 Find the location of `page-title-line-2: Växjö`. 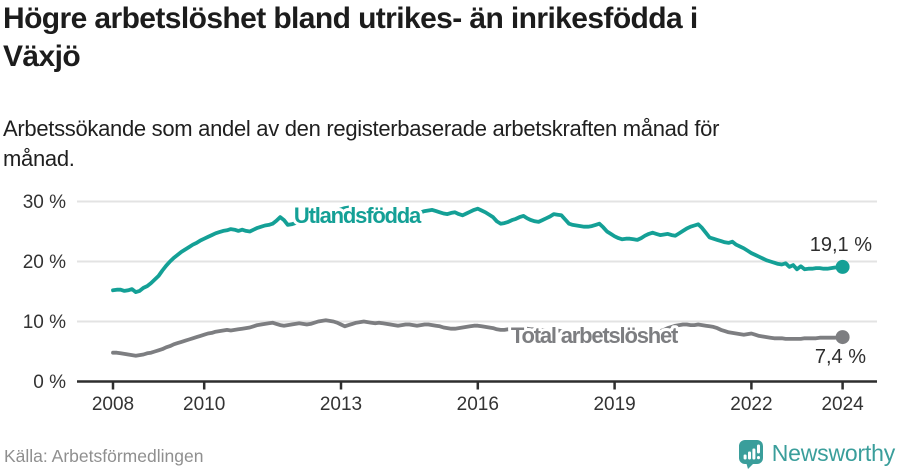

page-title-line-2: Växjö is located at coordinates (42, 56).